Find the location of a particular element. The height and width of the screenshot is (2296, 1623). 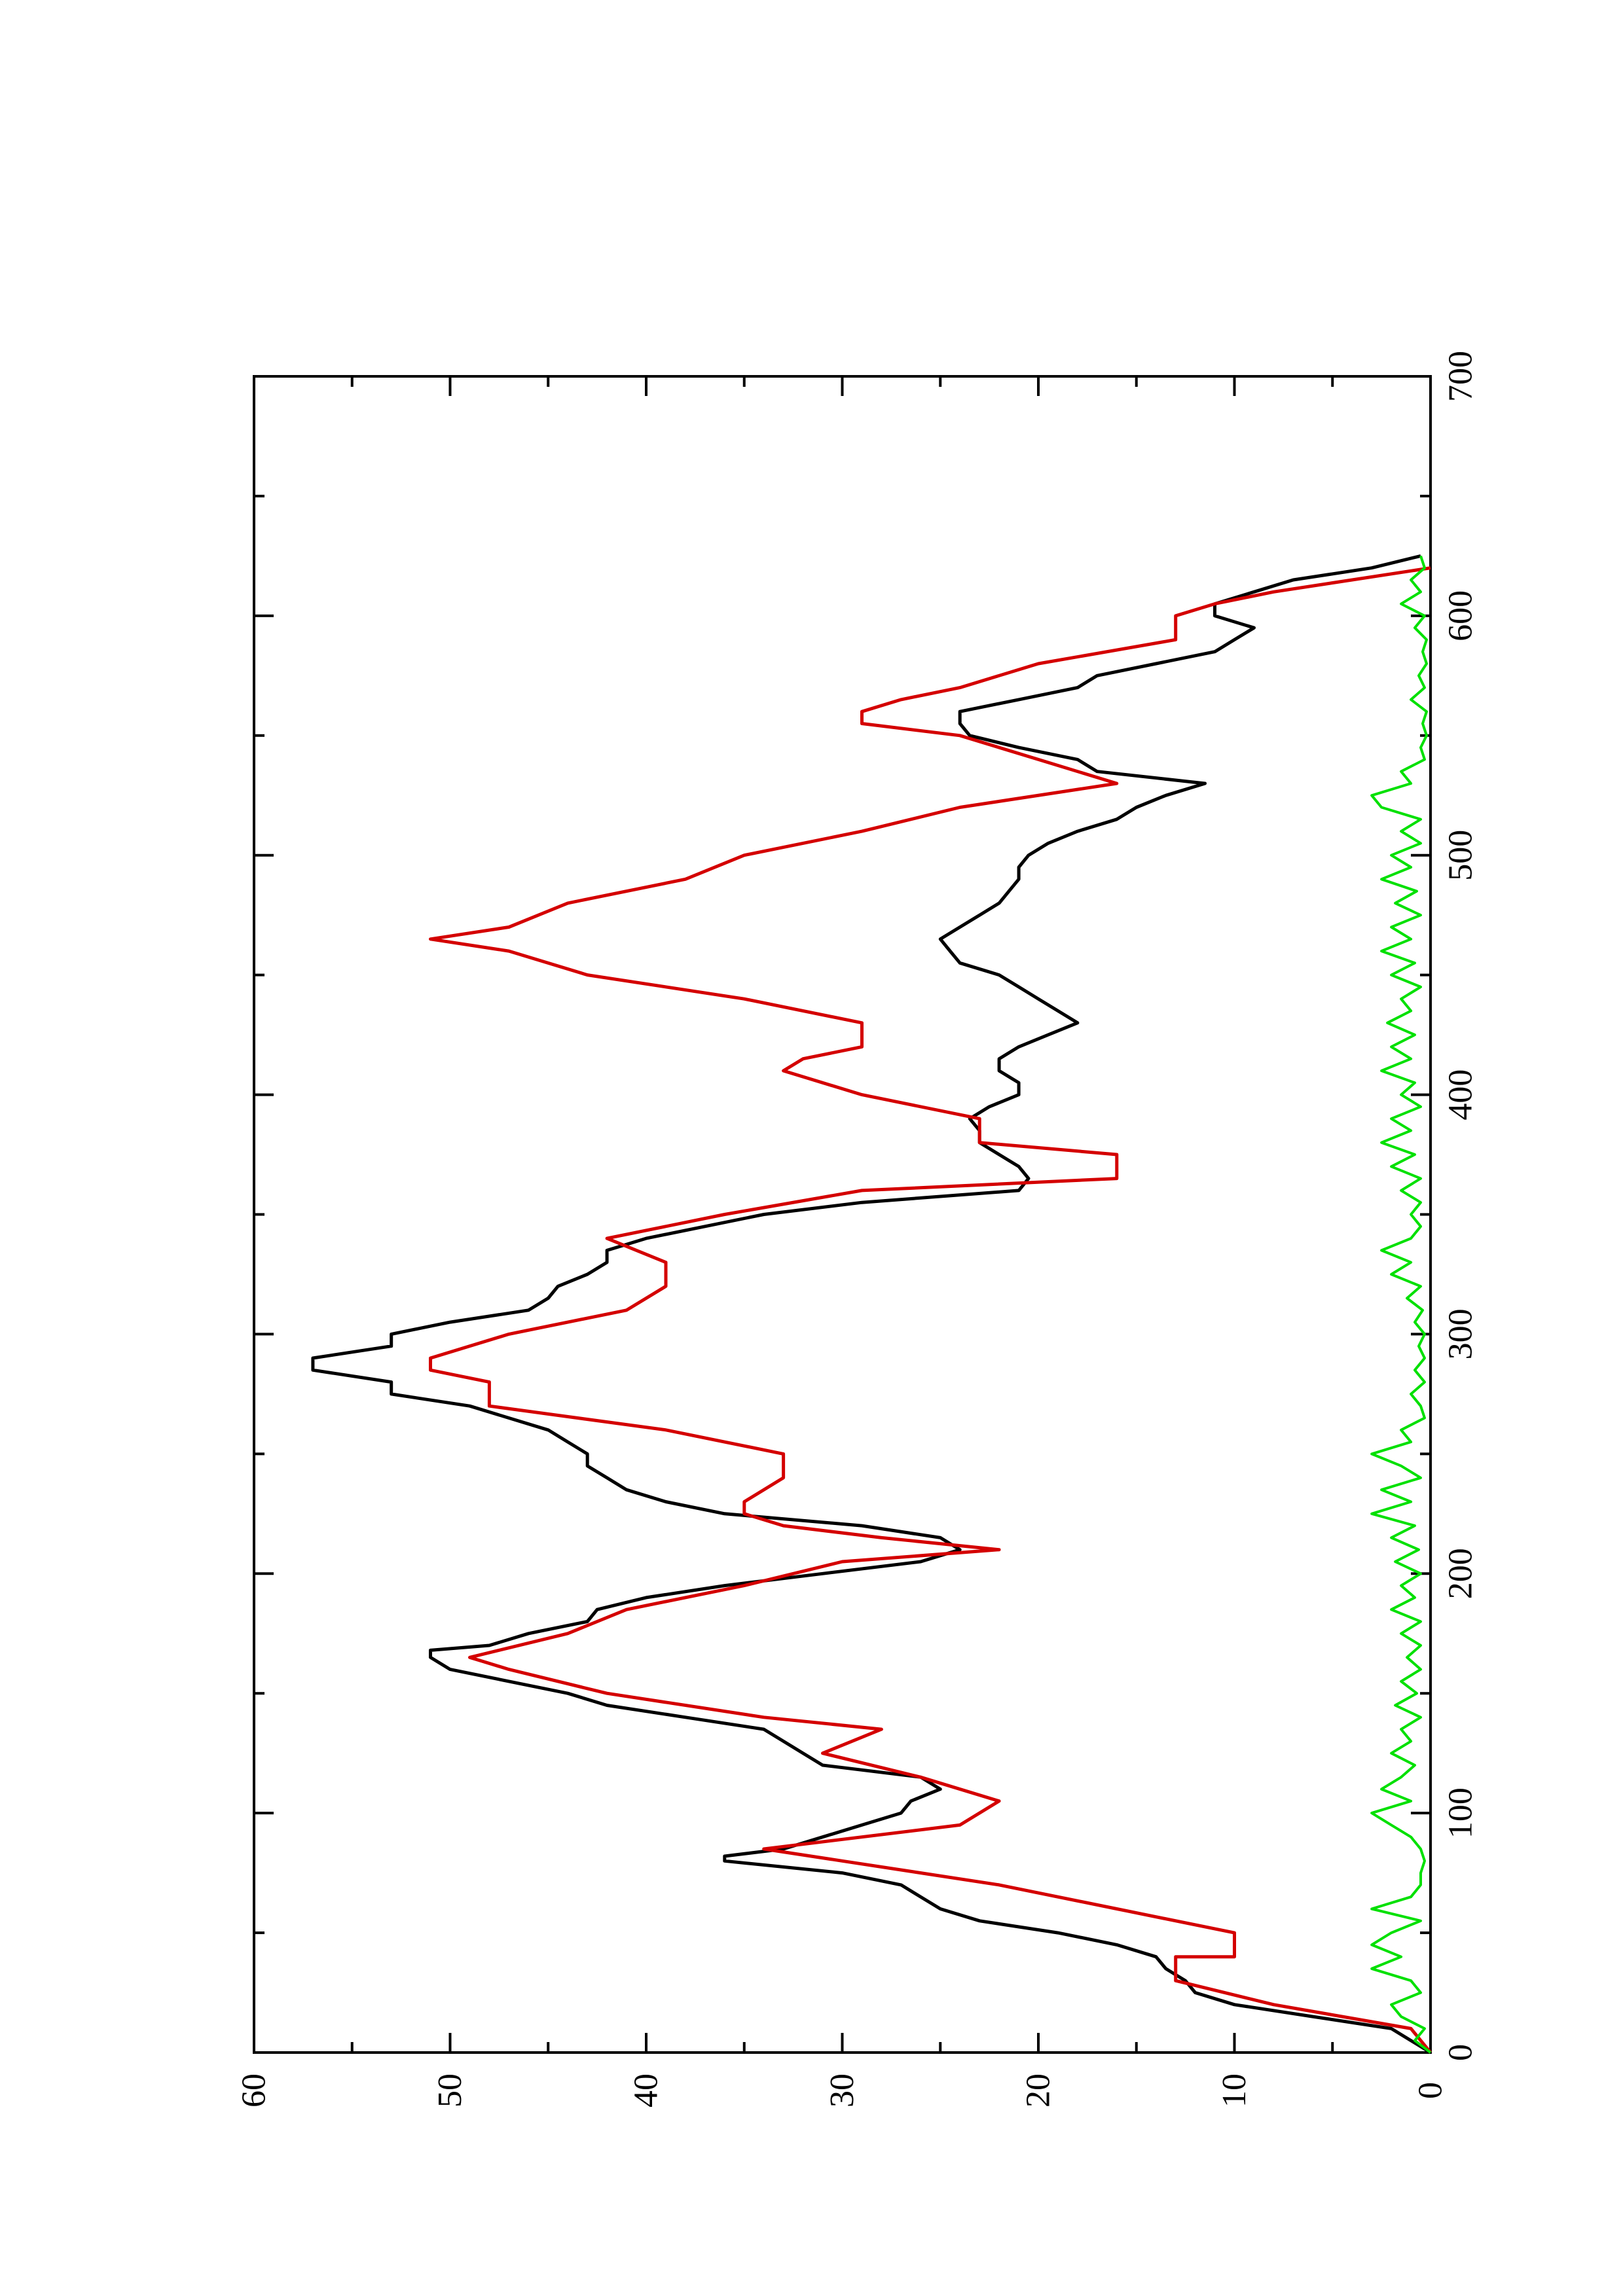

y-tick-label: 40 is located at coordinates (646, 2090).